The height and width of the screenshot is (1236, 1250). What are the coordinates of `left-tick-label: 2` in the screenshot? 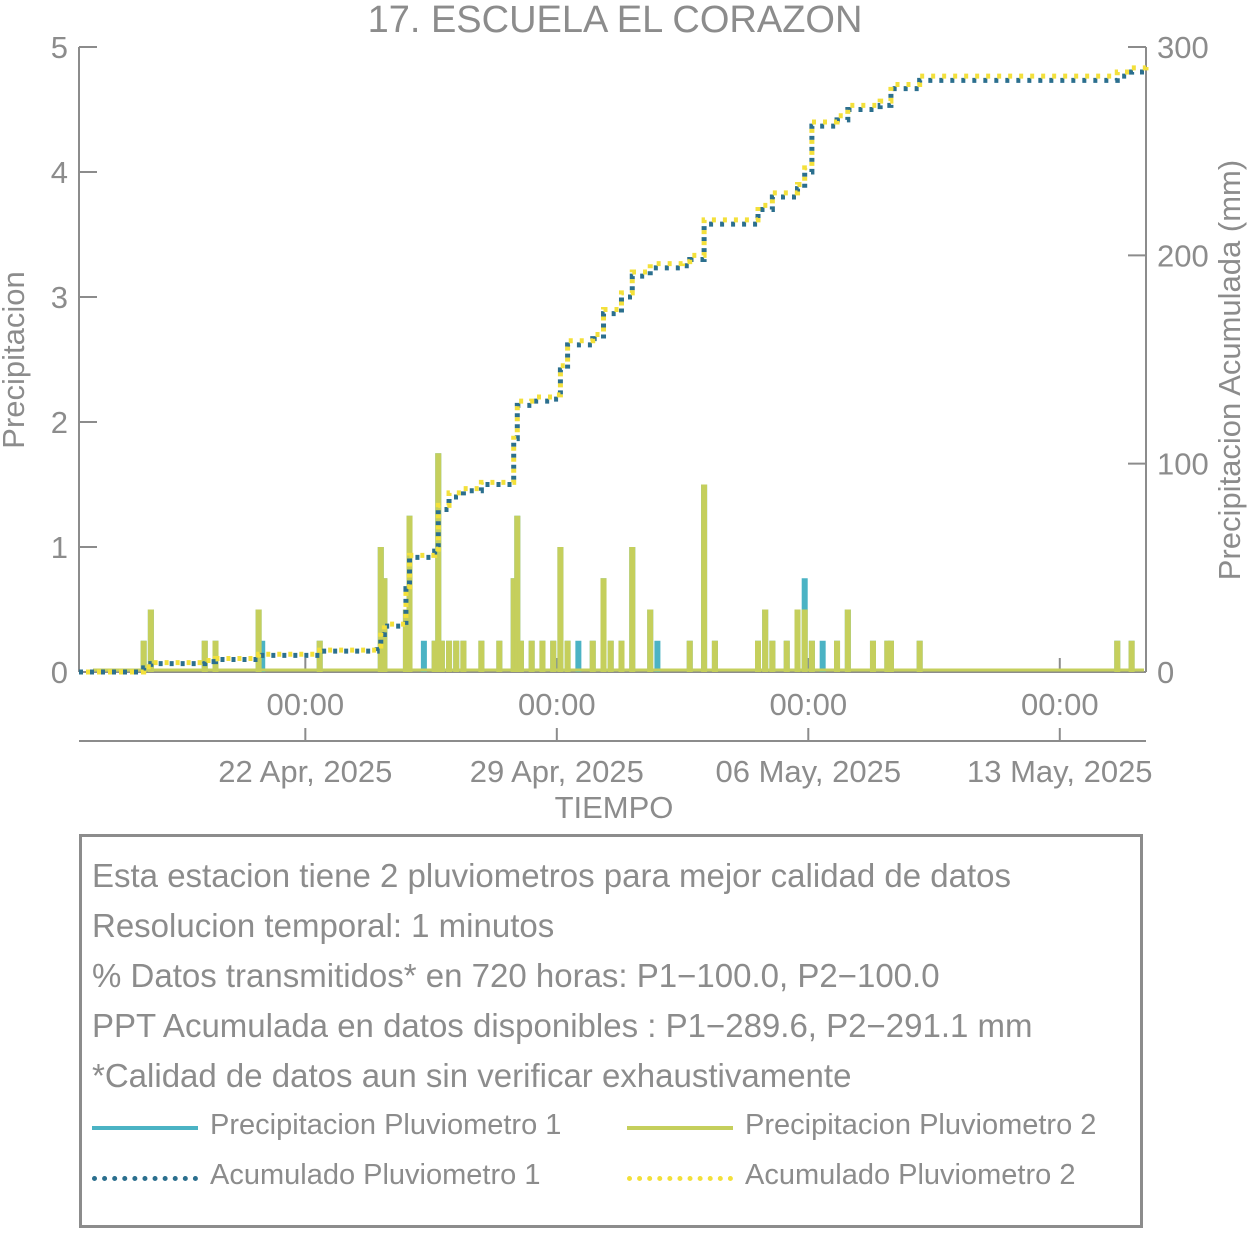 It's located at (59, 422).